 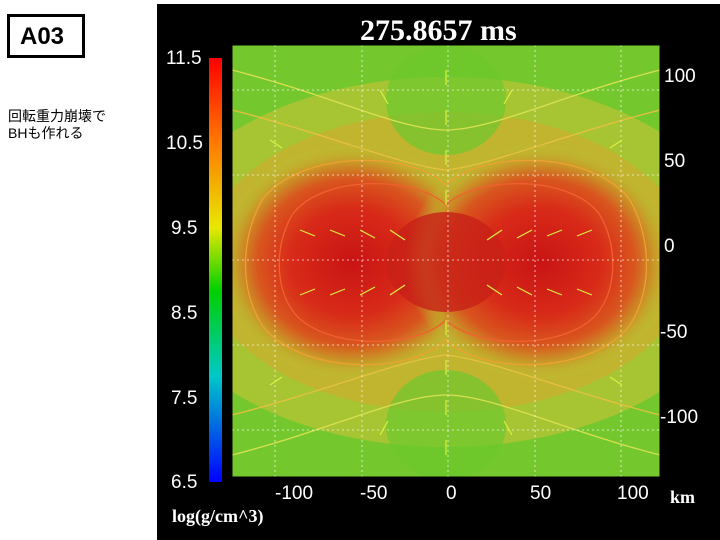 I want to click on colorbar-unit: log(g/cm^3), so click(x=218, y=516).